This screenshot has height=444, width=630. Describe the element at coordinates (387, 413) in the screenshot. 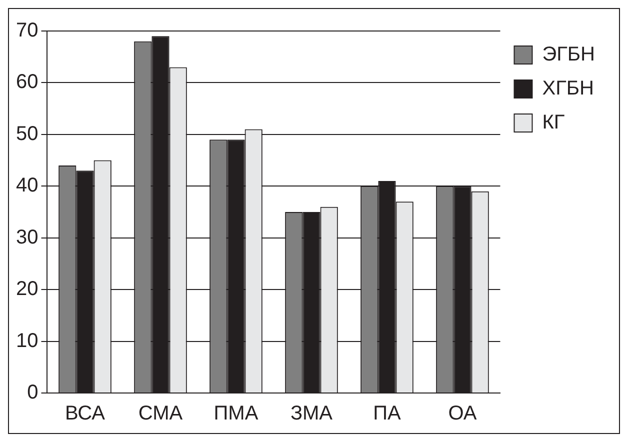

I see `x-tick-label: ПА` at that location.